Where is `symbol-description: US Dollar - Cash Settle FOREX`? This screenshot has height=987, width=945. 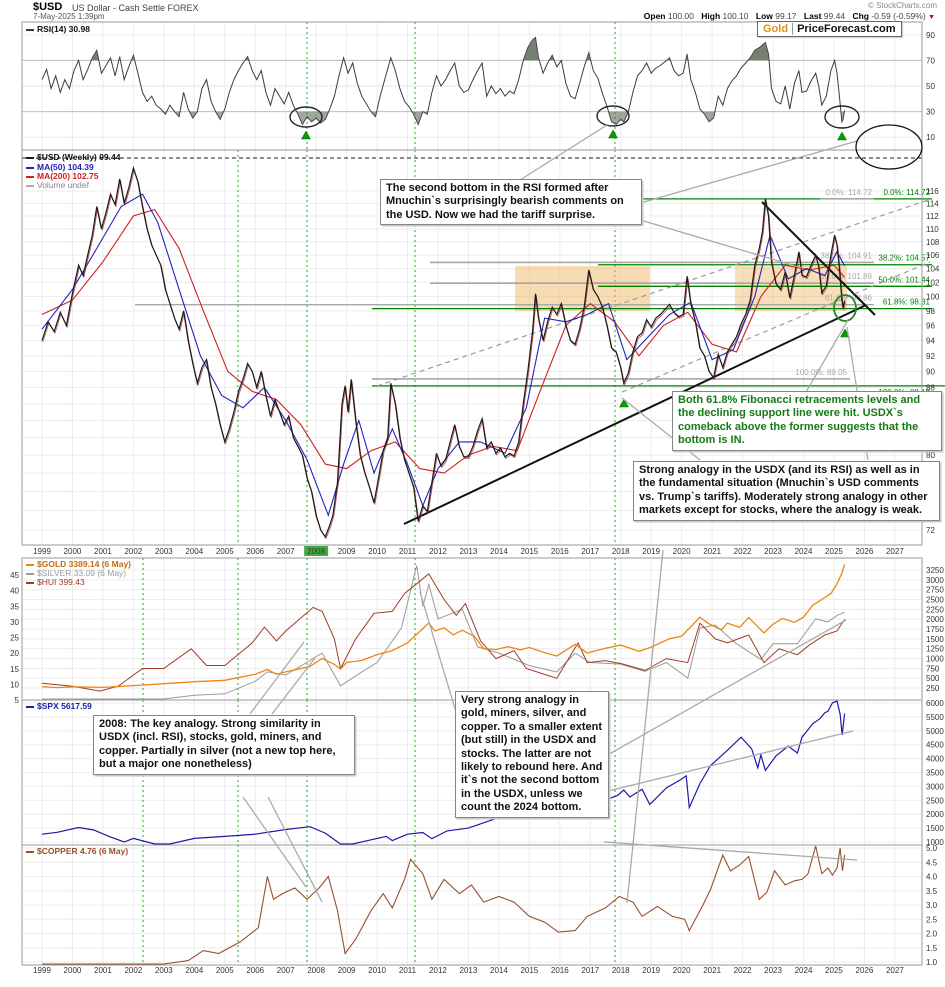
symbol-description: US Dollar - Cash Settle FOREX is located at coordinates (135, 8).